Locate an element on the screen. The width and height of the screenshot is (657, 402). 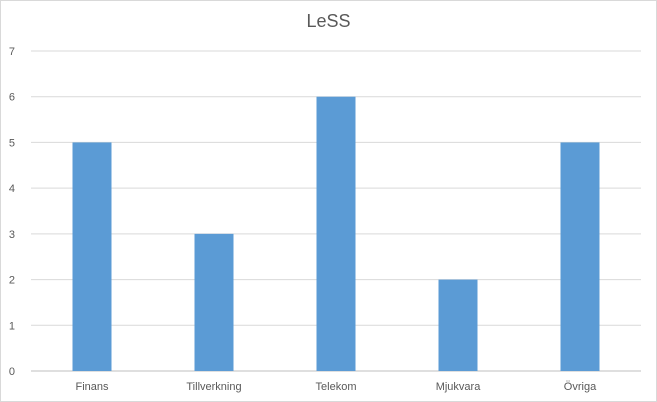
x-tick-label: Finans is located at coordinates (92, 387).